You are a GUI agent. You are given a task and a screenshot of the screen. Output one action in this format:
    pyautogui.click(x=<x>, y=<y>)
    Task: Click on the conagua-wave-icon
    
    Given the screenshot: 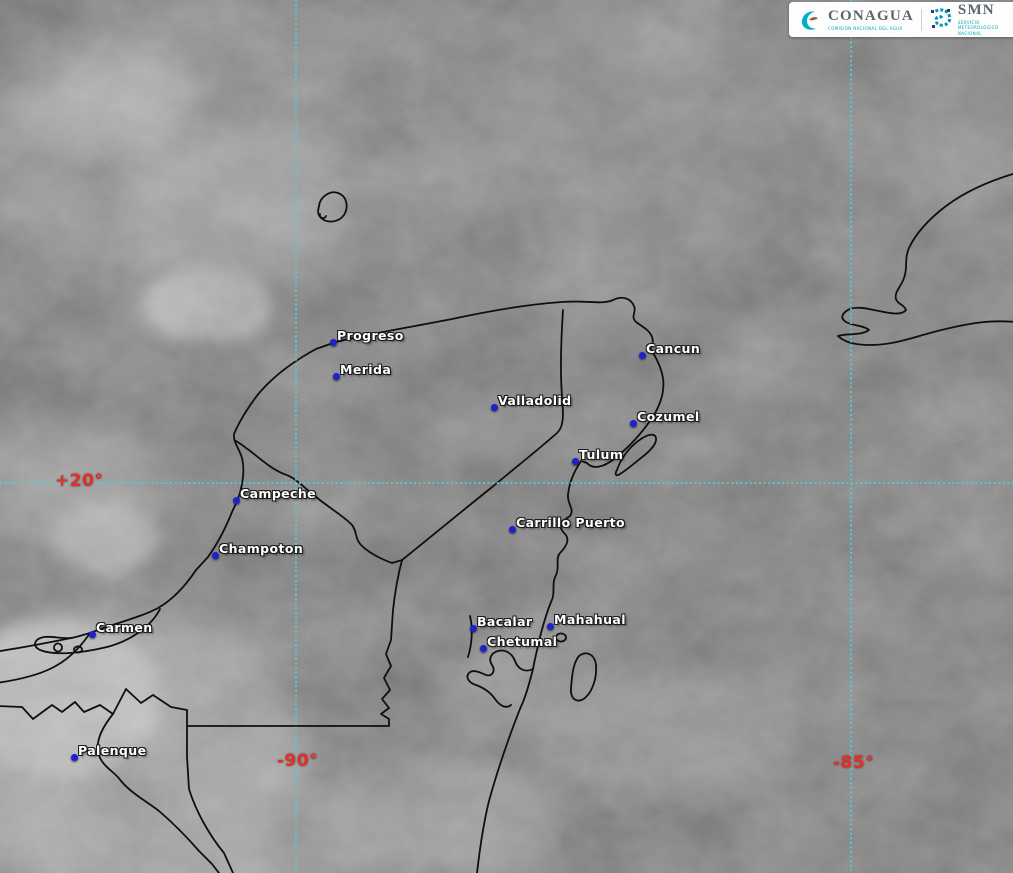 What is the action you would take?
    pyautogui.click(x=810, y=20)
    